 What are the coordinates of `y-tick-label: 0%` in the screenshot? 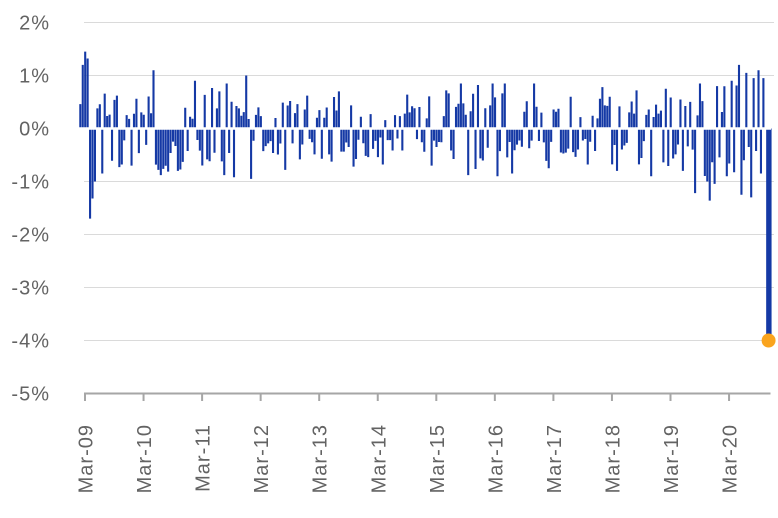 It's located at (34, 130).